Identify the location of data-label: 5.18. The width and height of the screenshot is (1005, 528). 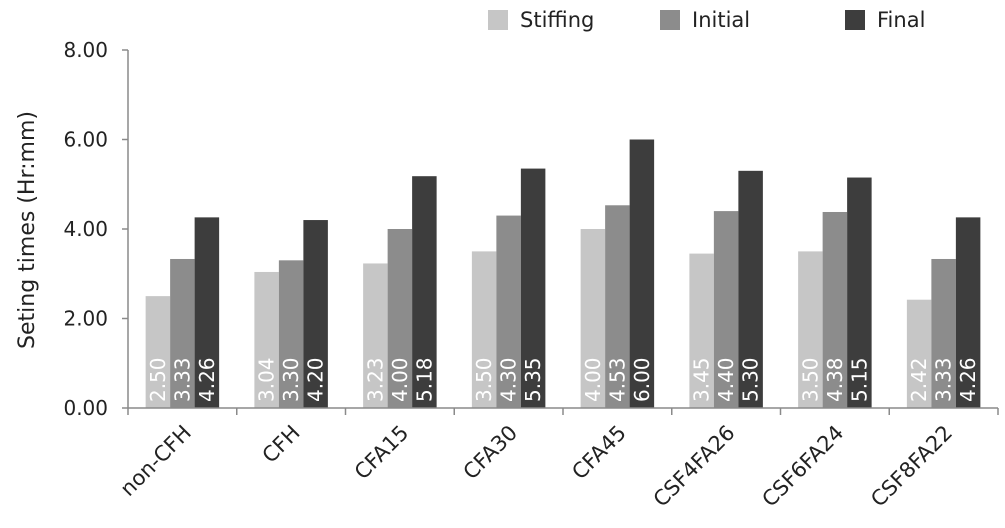
(424, 379).